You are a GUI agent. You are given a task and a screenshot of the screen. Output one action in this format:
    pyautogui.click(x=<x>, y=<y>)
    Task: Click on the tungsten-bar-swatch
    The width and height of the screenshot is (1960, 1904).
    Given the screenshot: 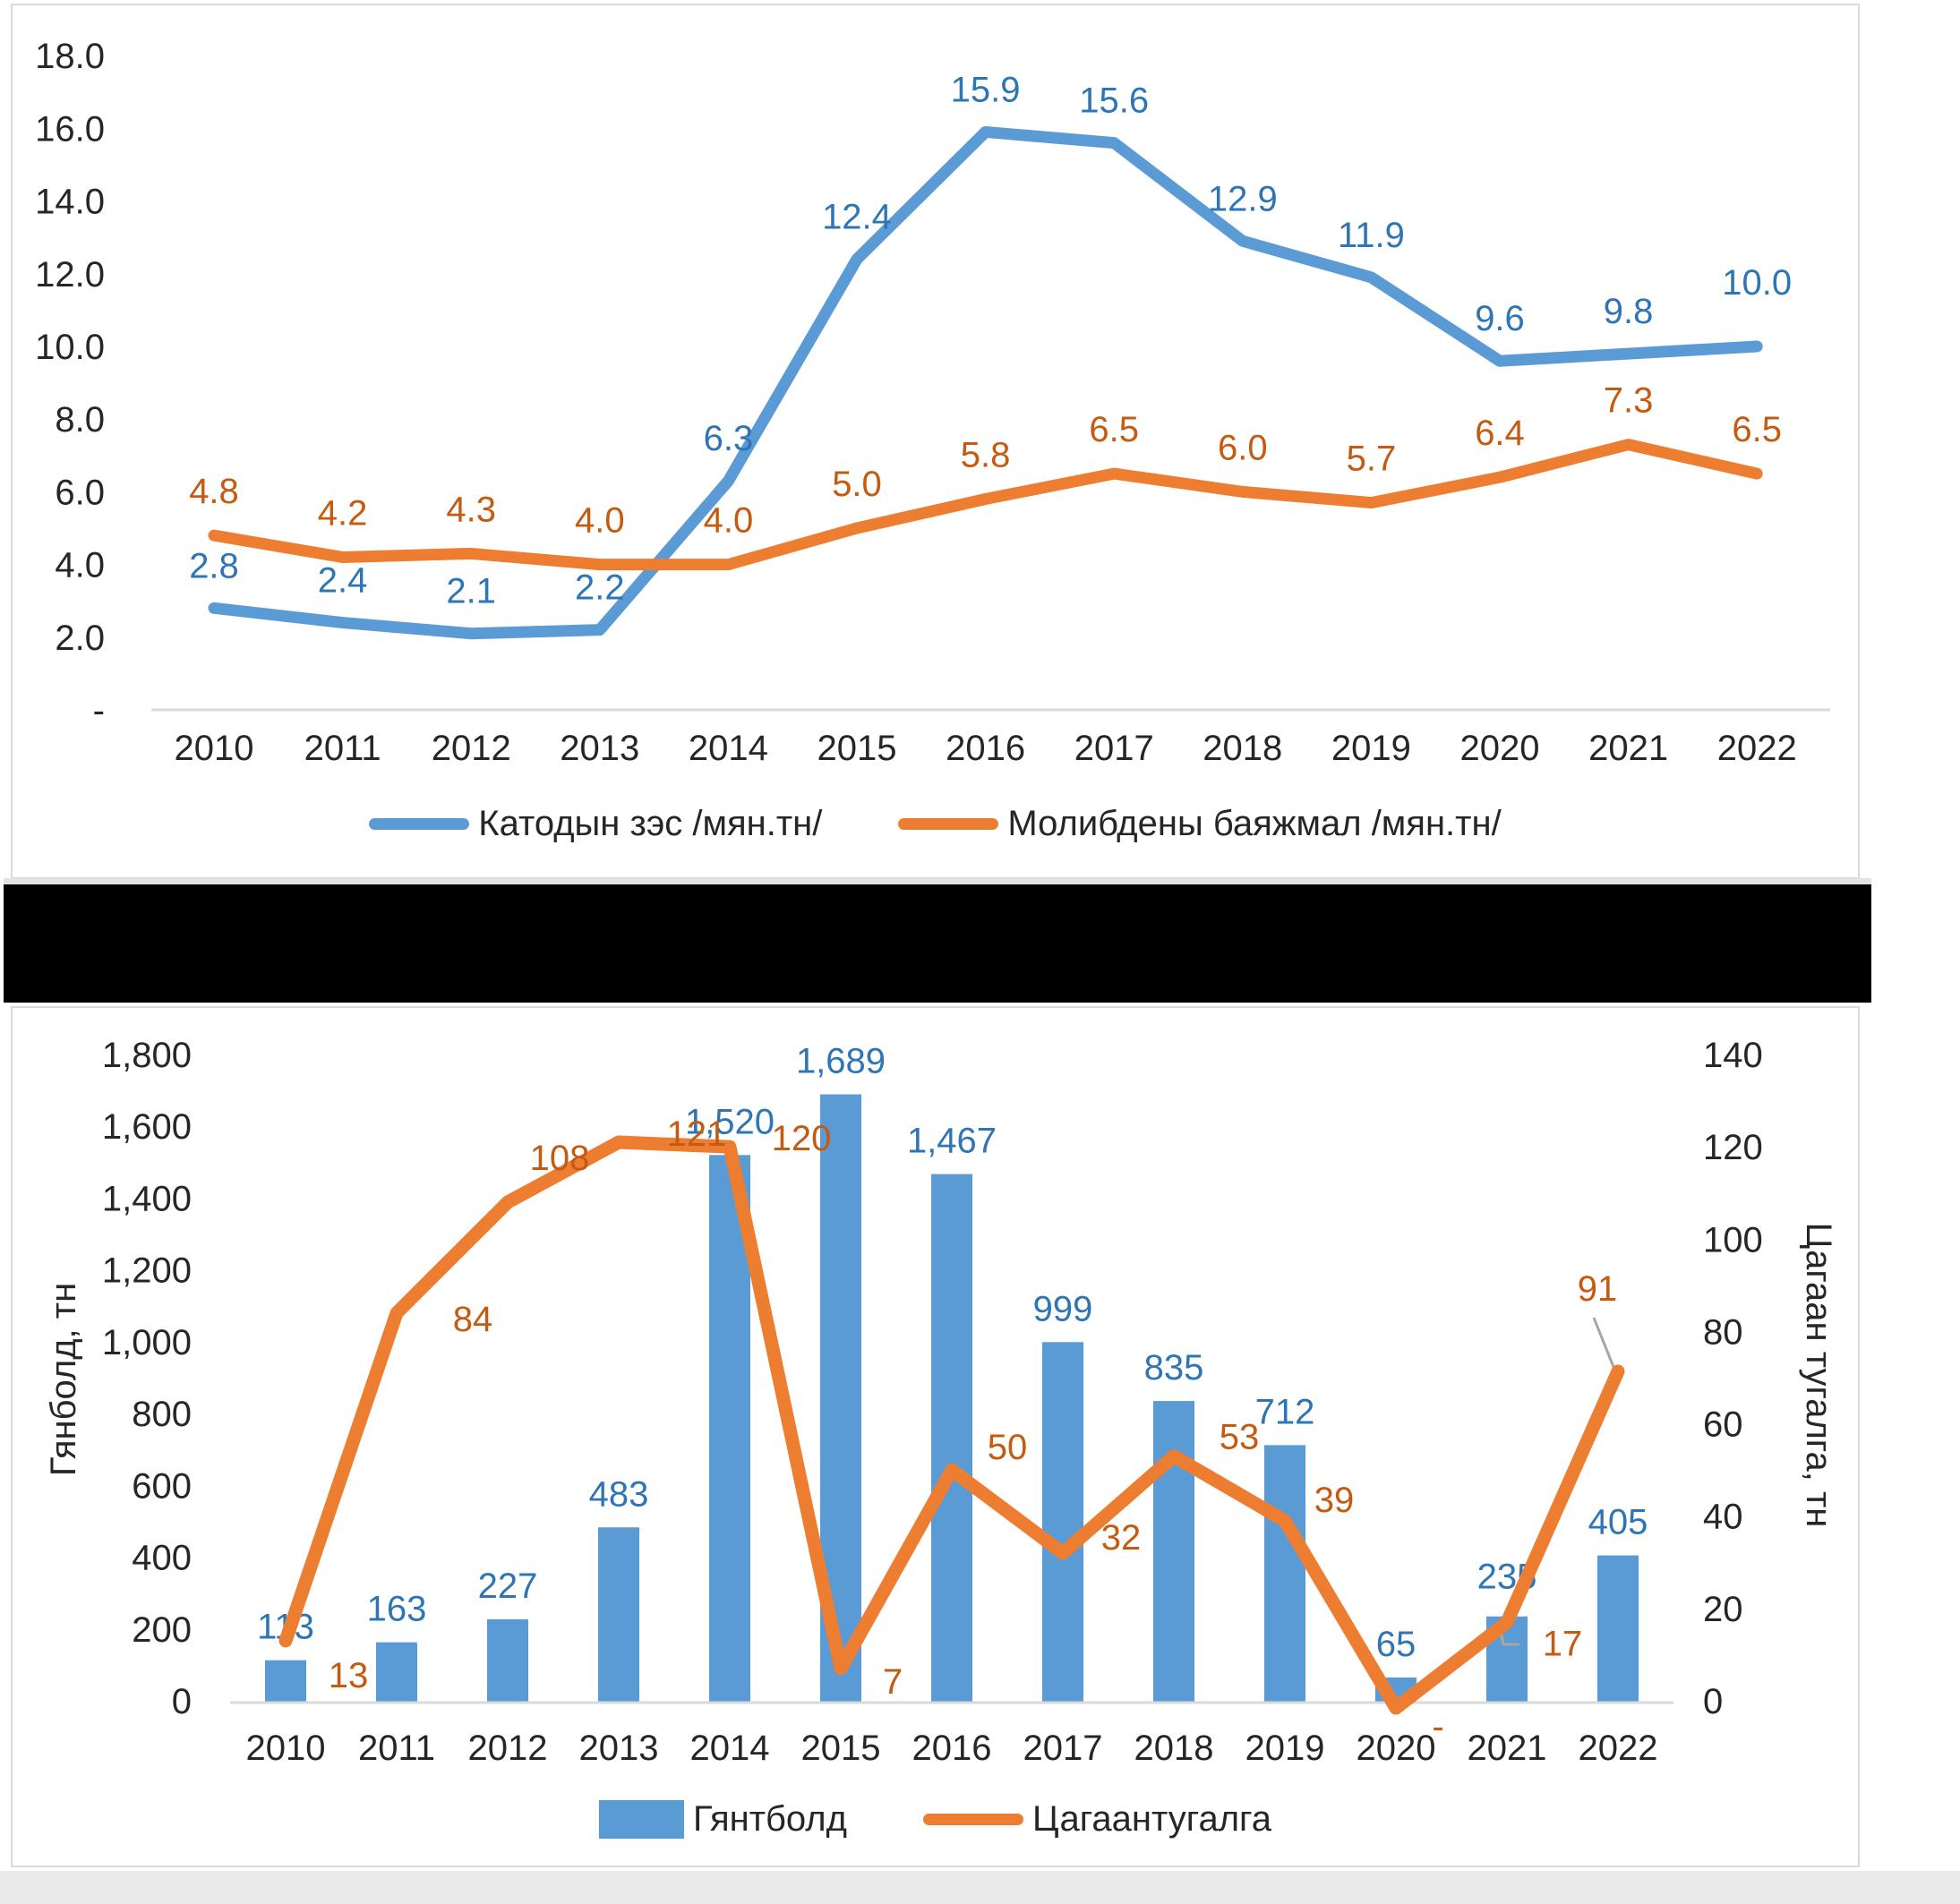 What is the action you would take?
    pyautogui.click(x=641, y=1819)
    